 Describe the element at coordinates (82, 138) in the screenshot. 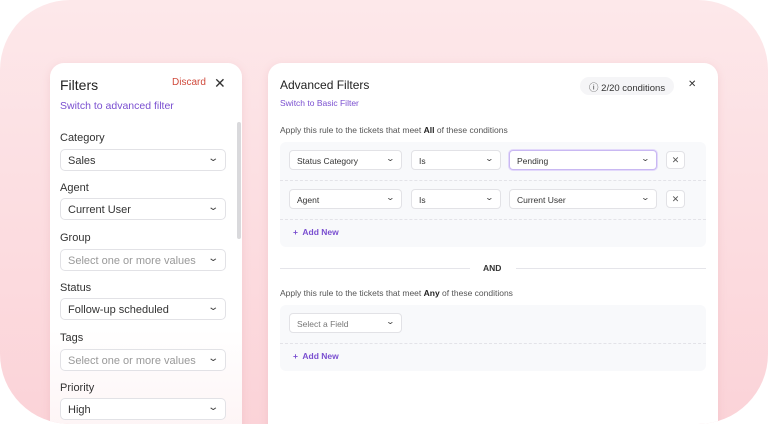

I see `category-label: Category` at that location.